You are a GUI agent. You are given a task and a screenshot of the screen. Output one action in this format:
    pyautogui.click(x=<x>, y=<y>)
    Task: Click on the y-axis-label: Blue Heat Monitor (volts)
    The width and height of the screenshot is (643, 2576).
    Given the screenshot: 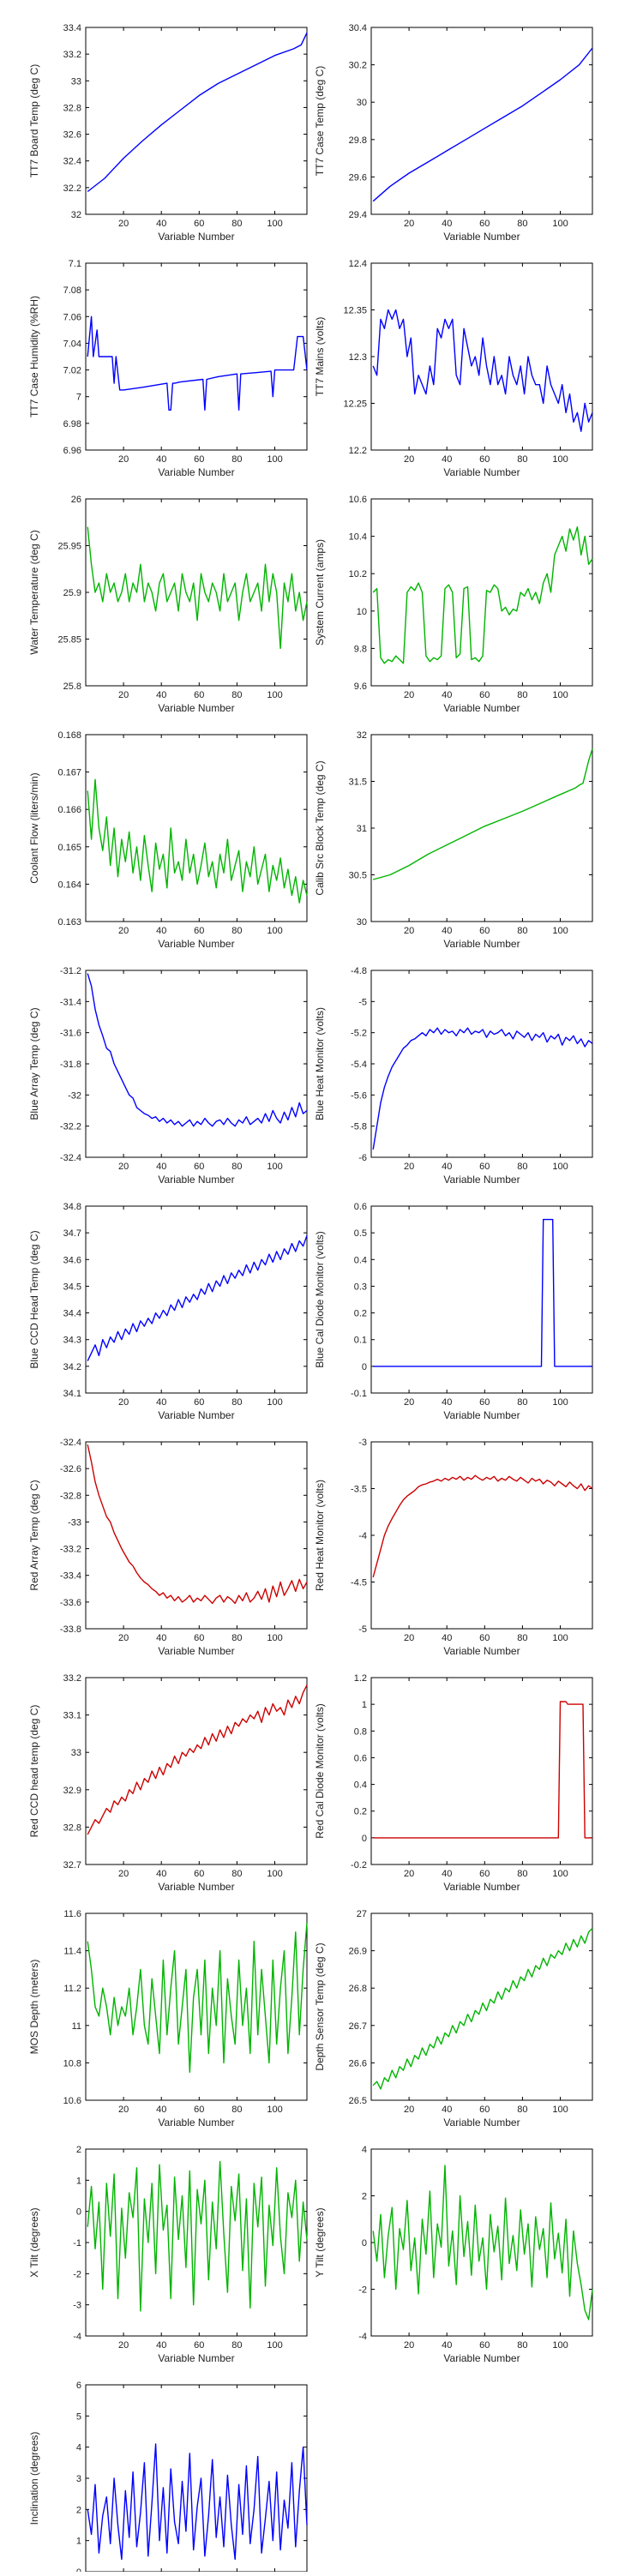 What is the action you would take?
    pyautogui.click(x=320, y=1063)
    